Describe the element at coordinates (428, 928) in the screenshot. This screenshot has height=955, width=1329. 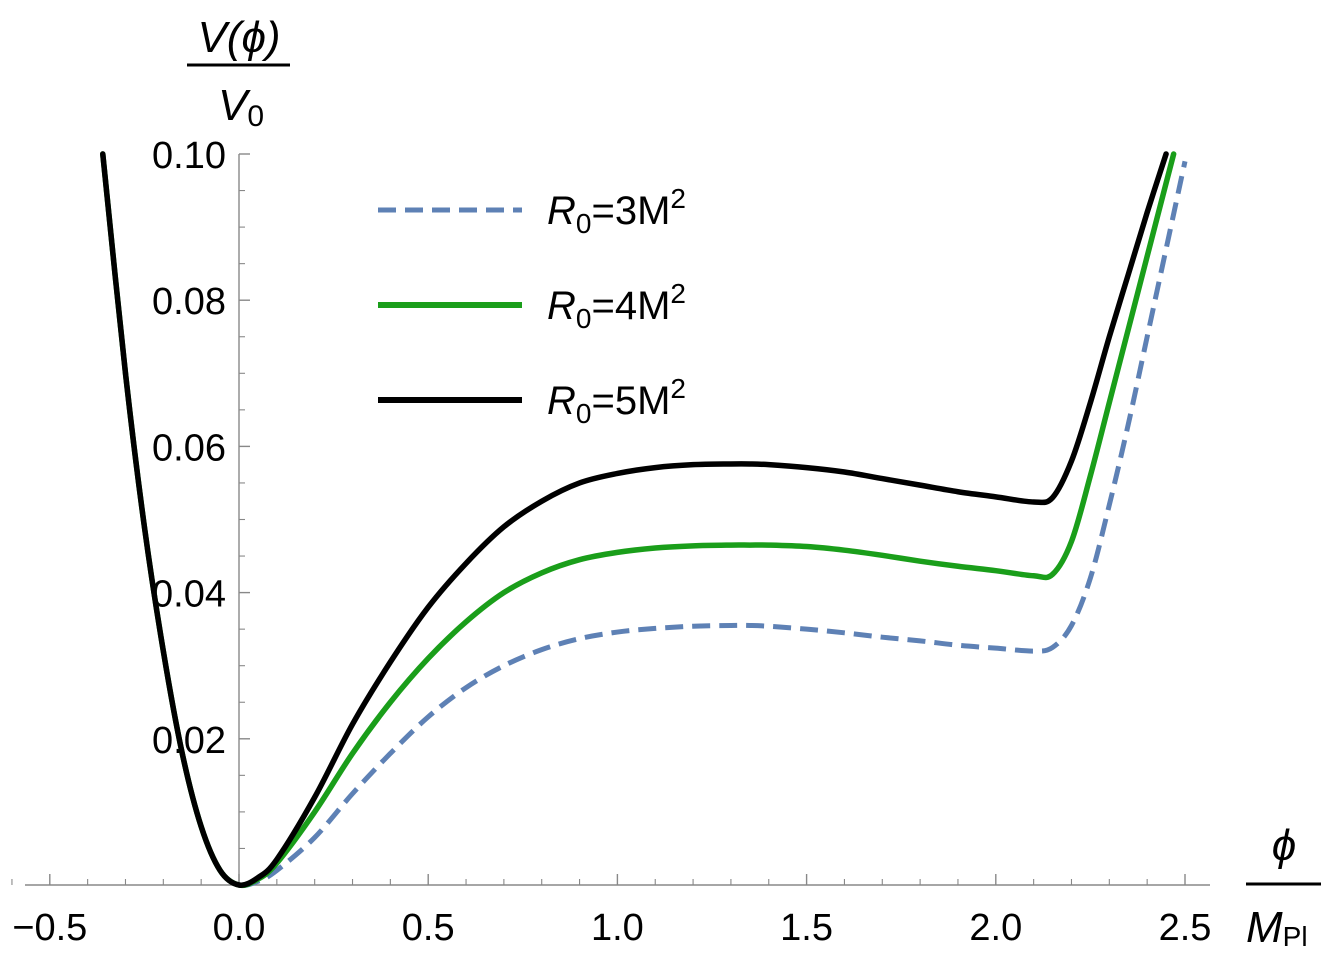
I see `x-tick-label: 0.5` at that location.